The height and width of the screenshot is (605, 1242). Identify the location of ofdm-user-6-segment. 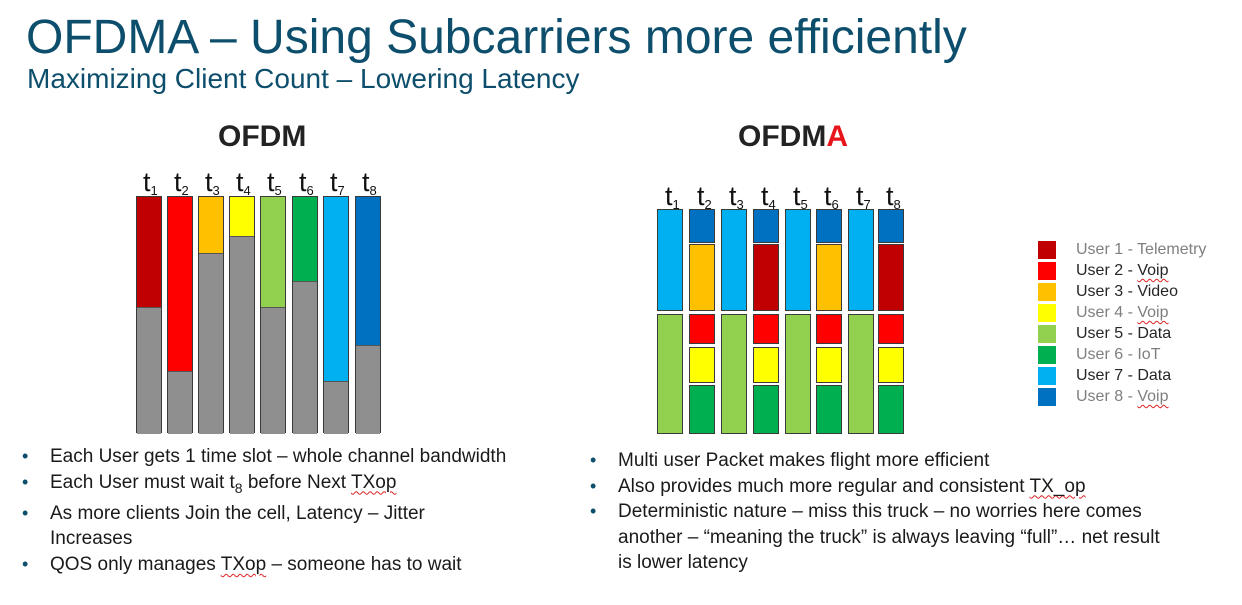
(305, 239).